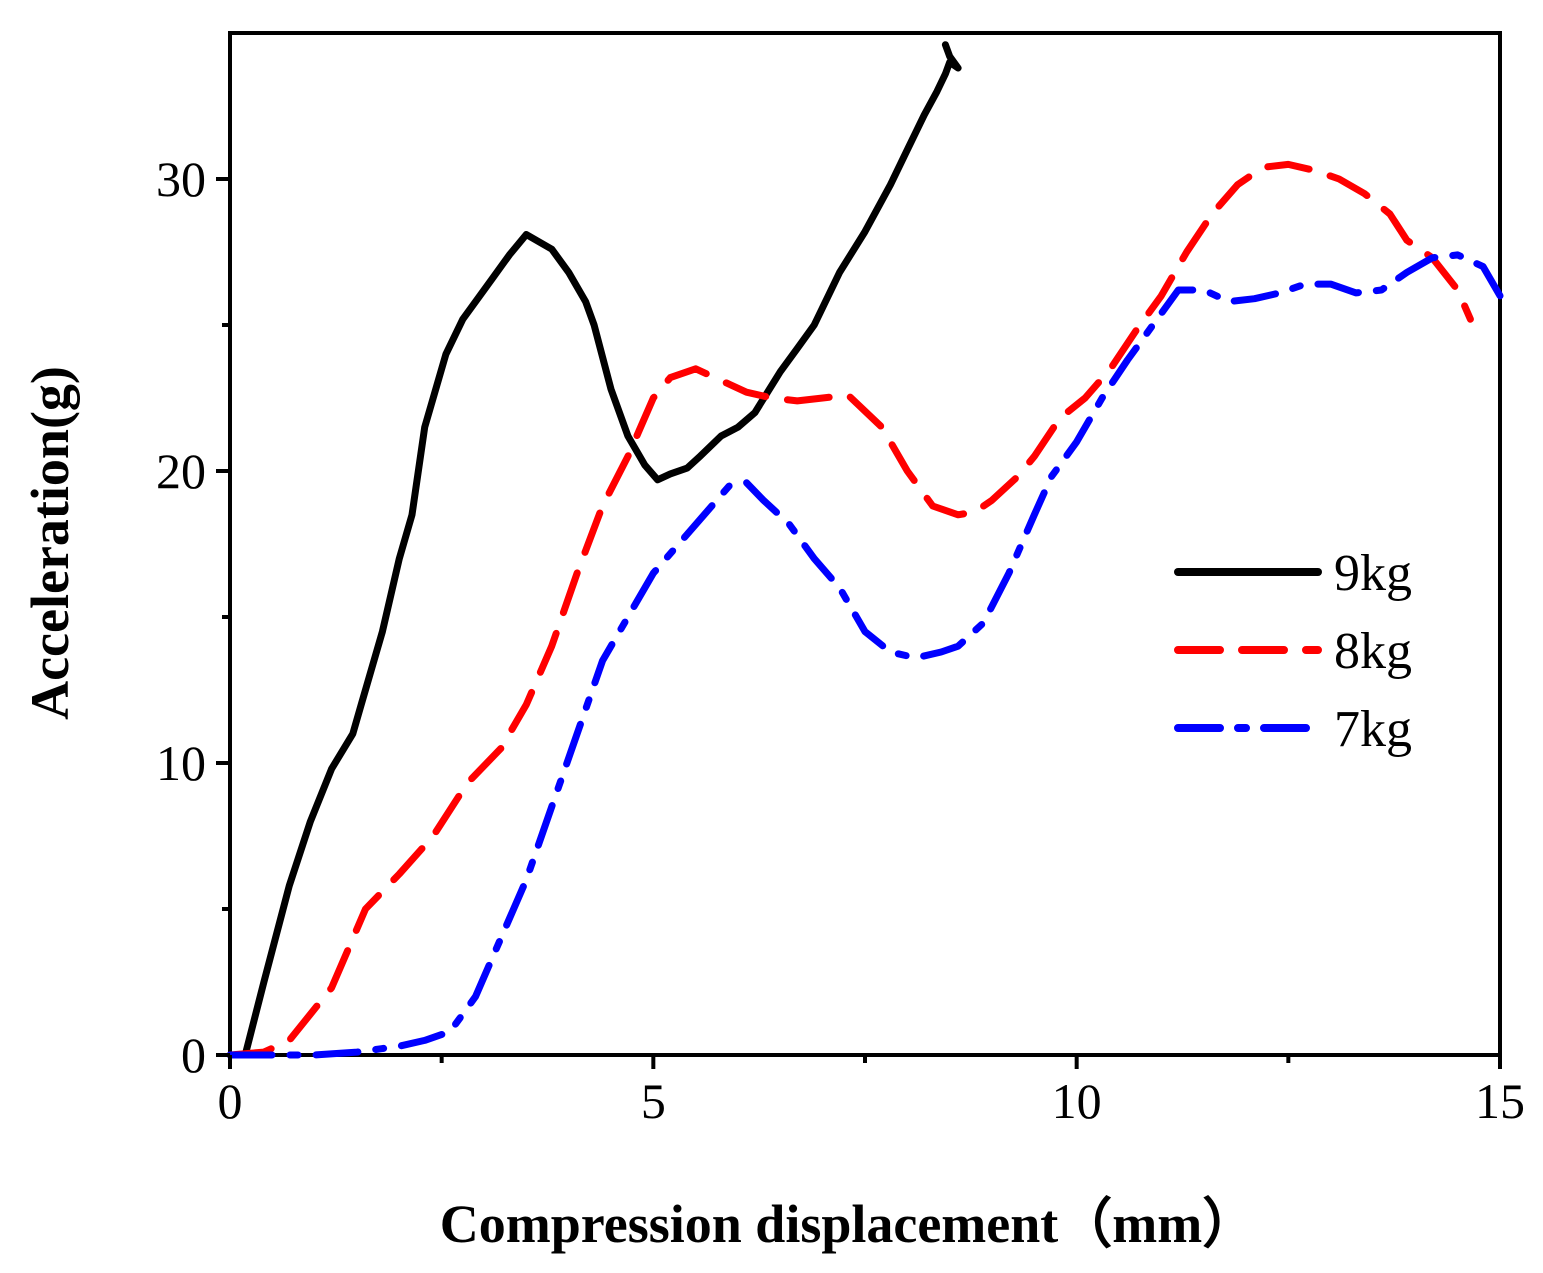  What do you see at coordinates (181, 763) in the screenshot?
I see `y-tick-label: 10` at bounding box center [181, 763].